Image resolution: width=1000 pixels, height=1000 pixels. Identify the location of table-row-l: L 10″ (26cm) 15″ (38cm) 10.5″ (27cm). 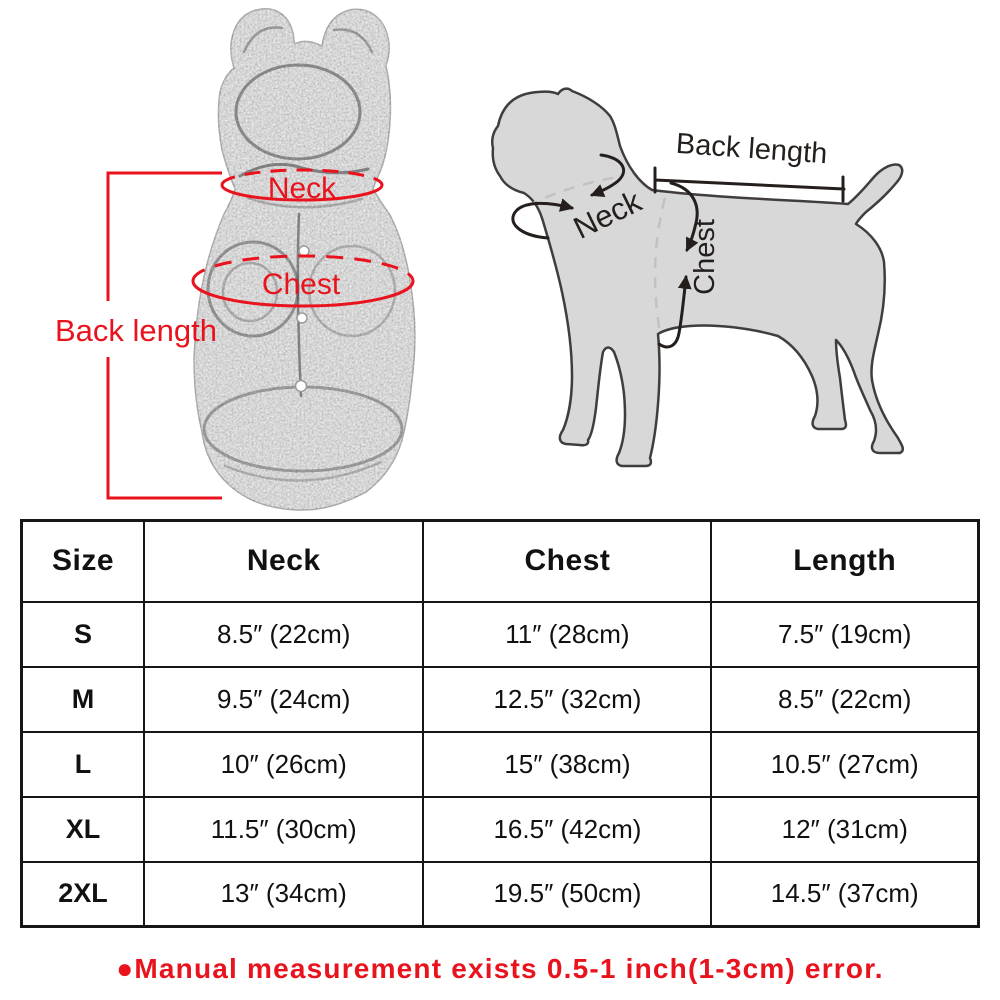
(500, 764).